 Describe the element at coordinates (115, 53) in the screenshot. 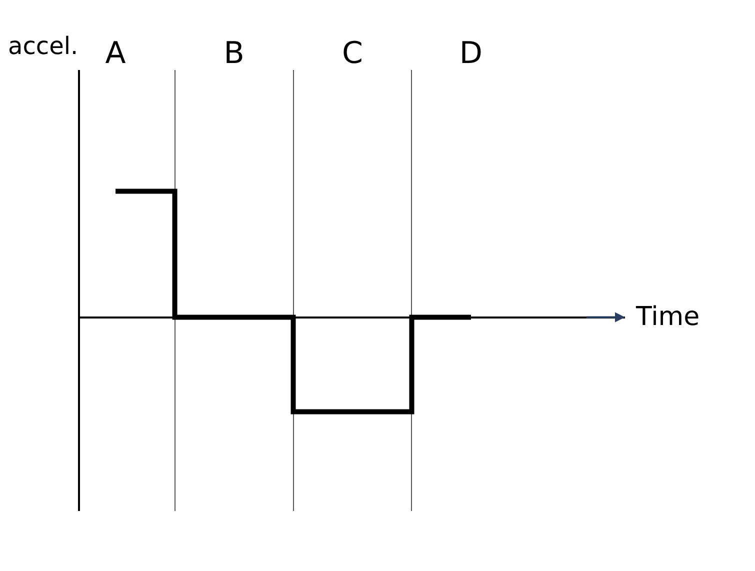

I see `x-tick-label: A` at that location.